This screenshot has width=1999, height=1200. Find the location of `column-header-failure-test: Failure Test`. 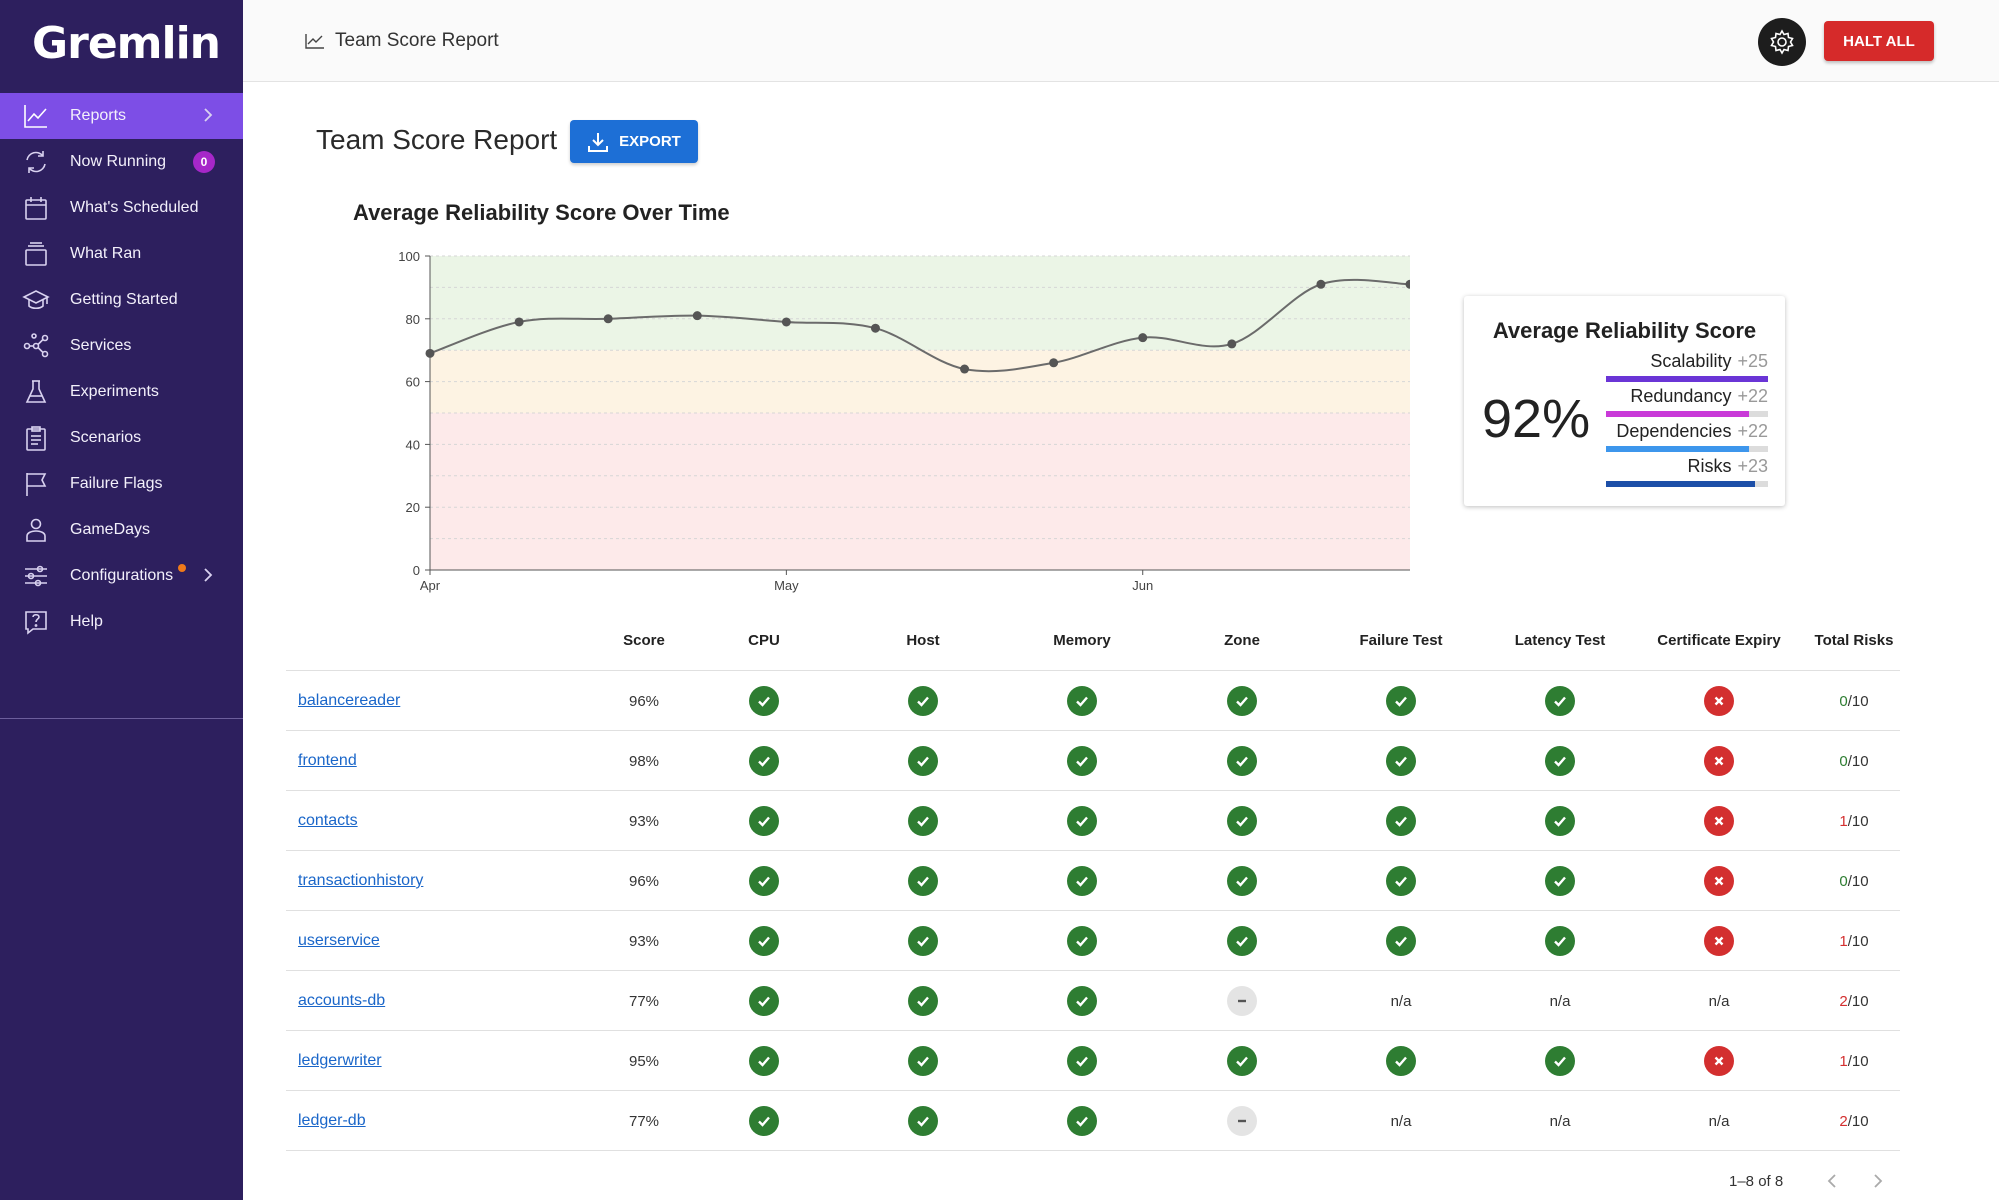

column-header-failure-test: Failure Test is located at coordinates (1401, 640).